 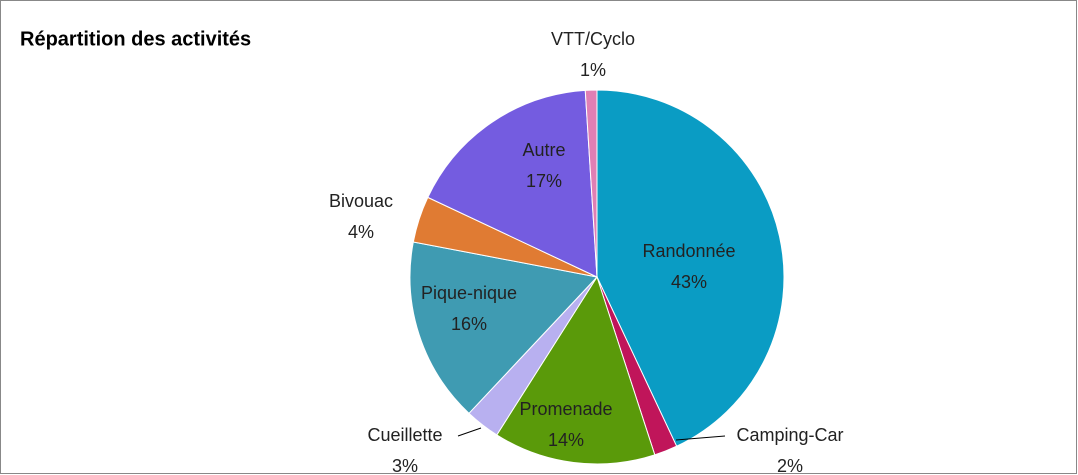 What do you see at coordinates (405, 465) in the screenshot?
I see `slice-percent: 3%` at bounding box center [405, 465].